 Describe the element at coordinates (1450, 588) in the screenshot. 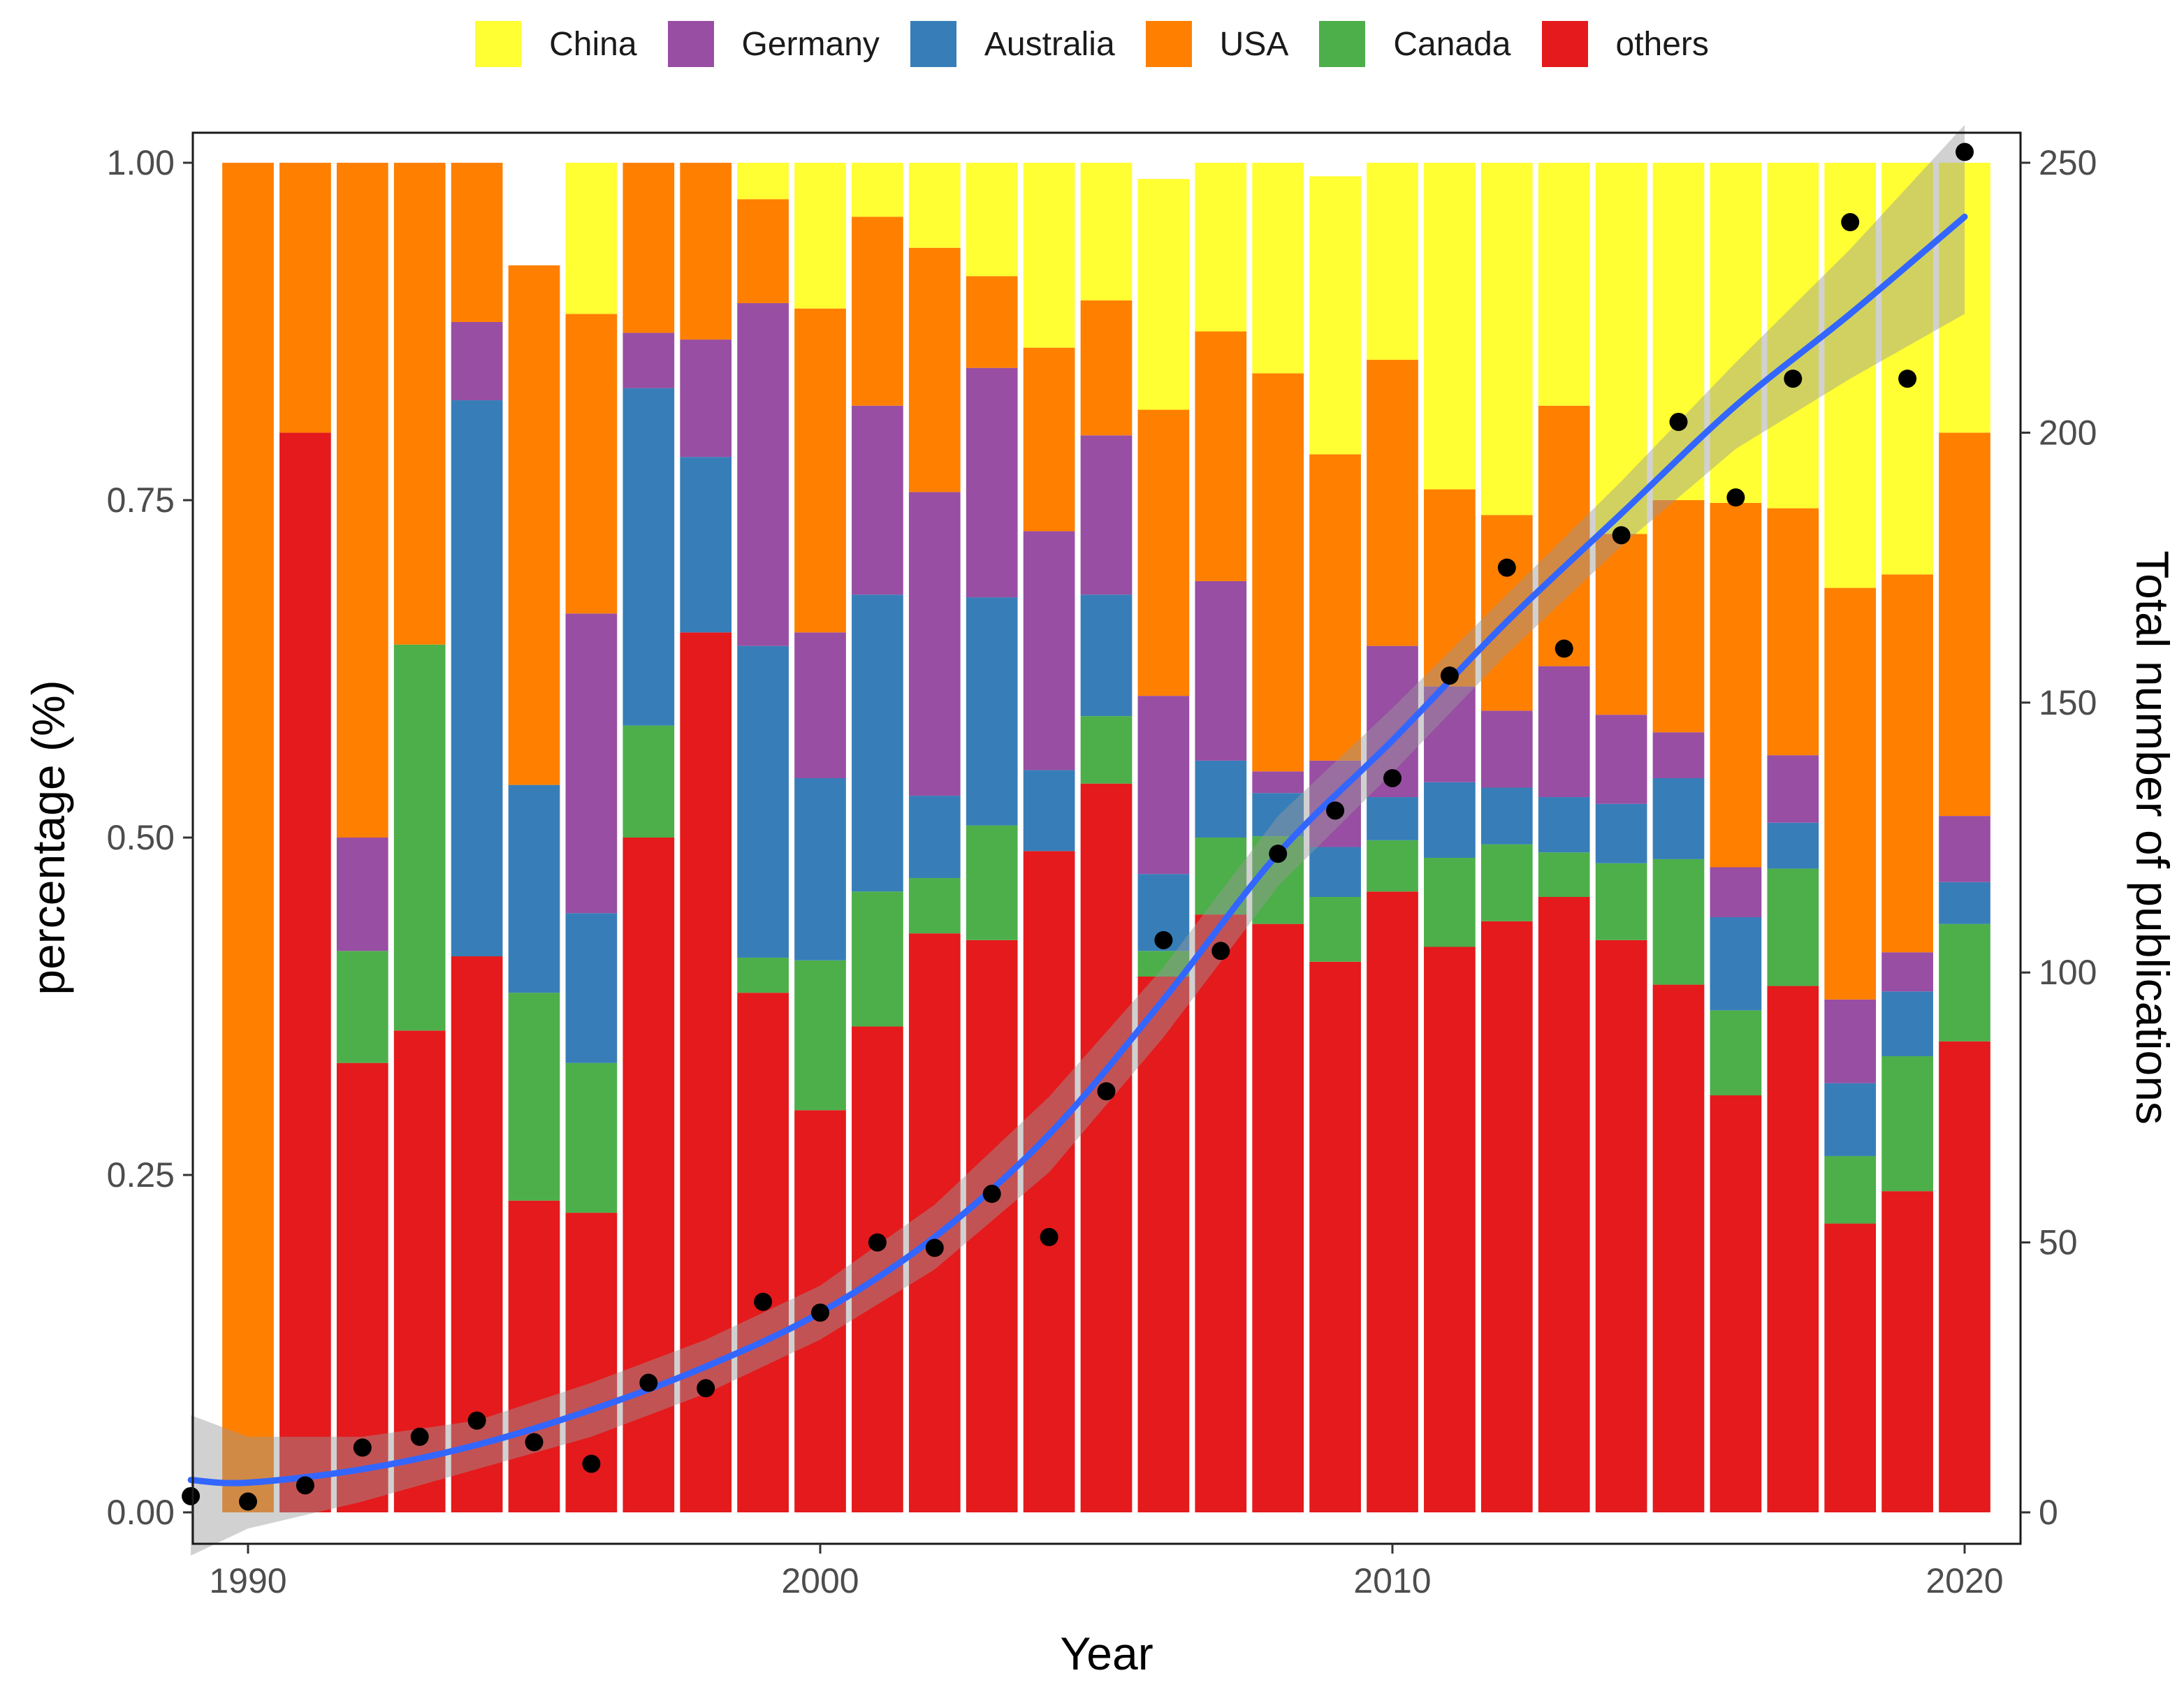

I see `bar-segment-usa-2011` at that location.